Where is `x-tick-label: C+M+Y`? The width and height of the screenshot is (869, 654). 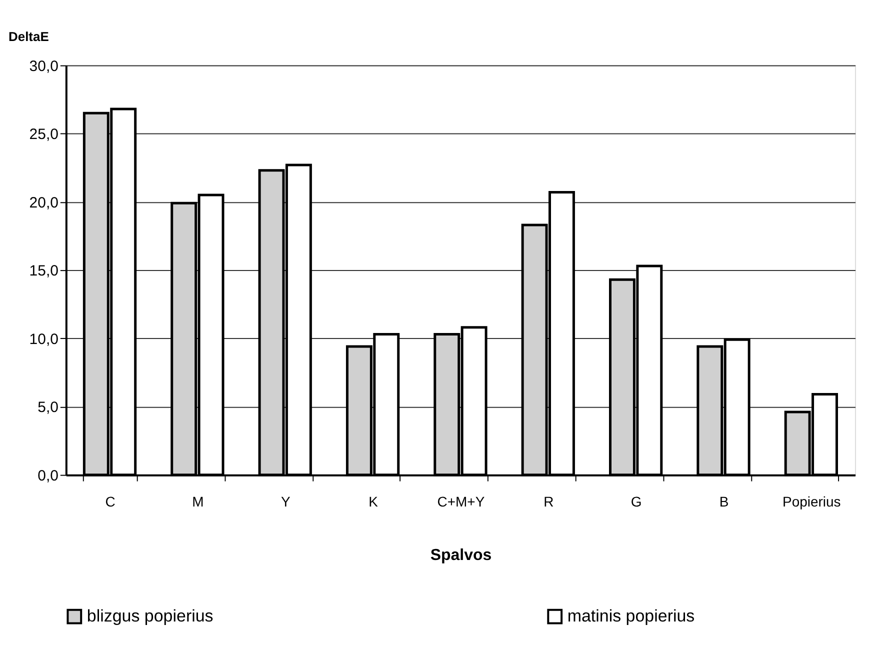 x-tick-label: C+M+Y is located at coordinates (461, 501).